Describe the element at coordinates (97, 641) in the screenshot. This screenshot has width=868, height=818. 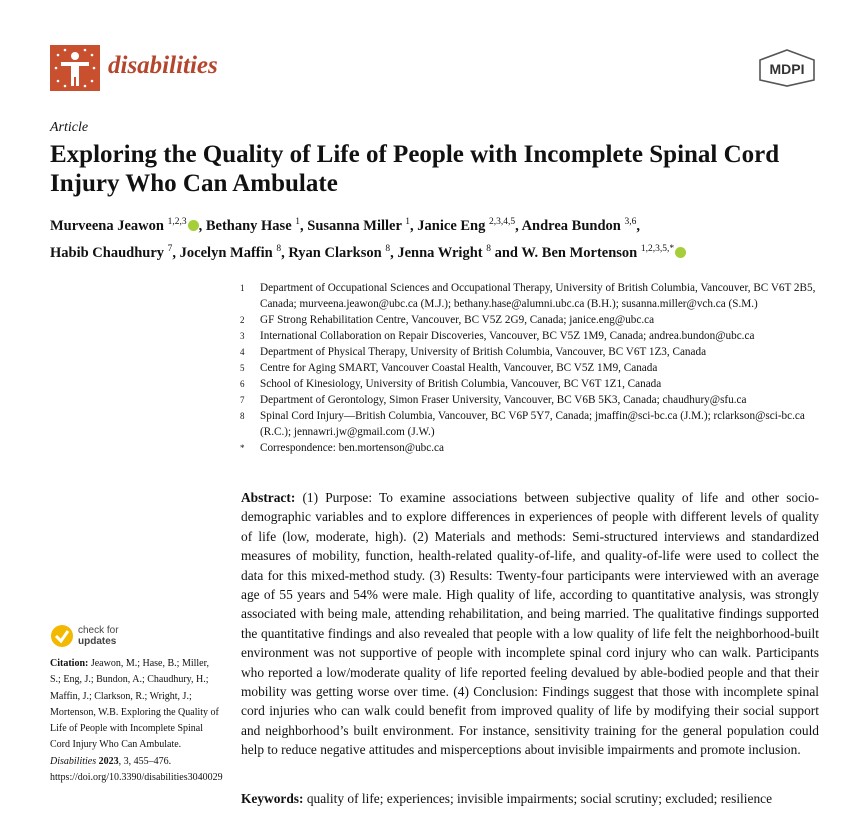
I see `check-line: updates` at that location.